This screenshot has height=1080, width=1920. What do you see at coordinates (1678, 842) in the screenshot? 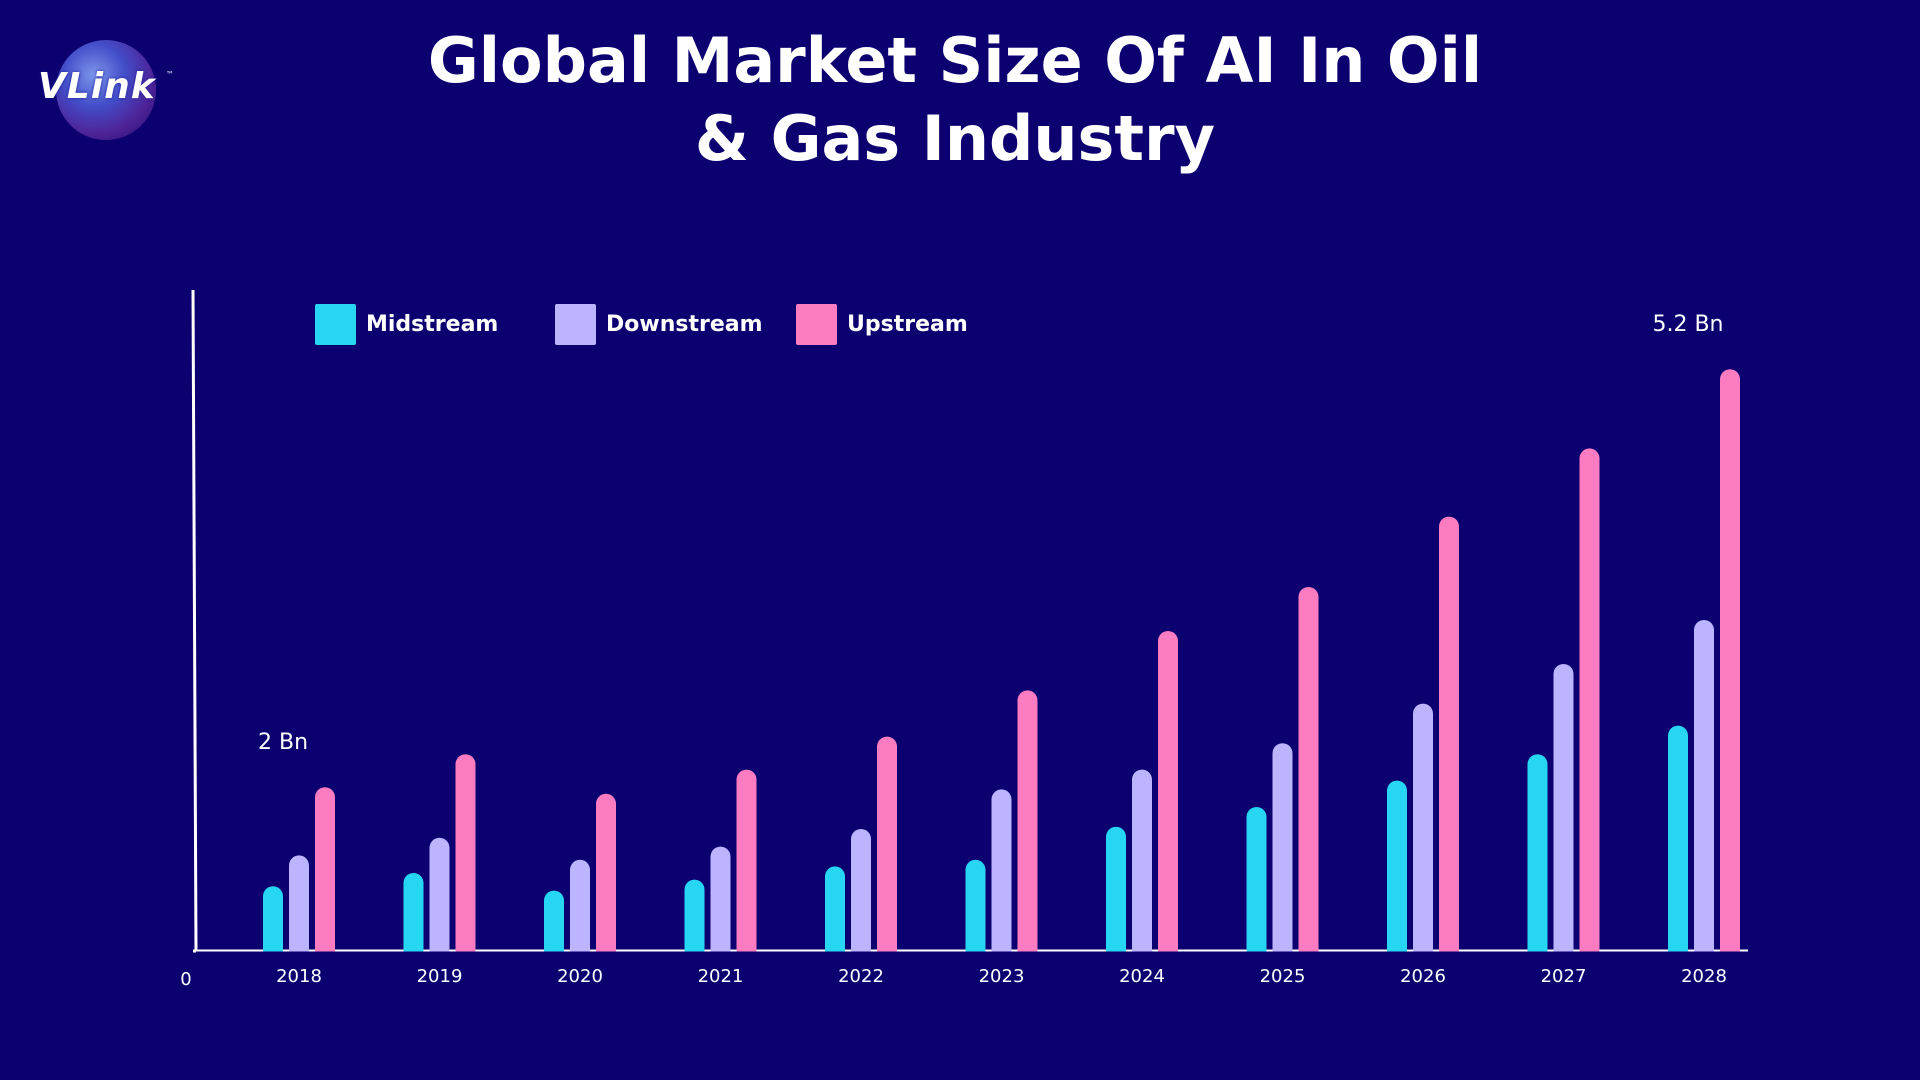
I see `bar-midstream-2028` at bounding box center [1678, 842].